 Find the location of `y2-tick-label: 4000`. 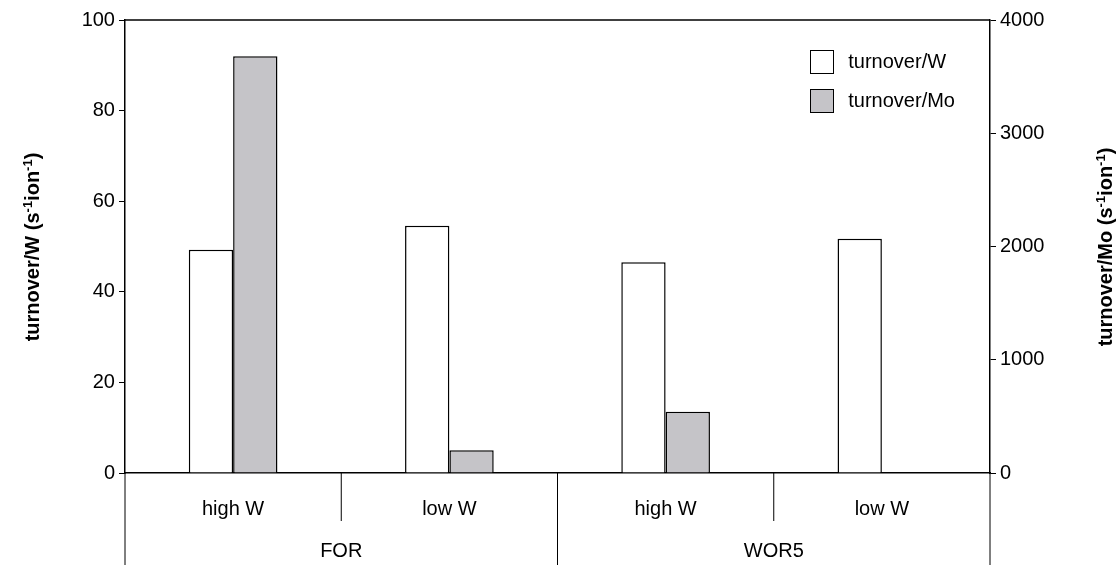

y2-tick-label: 4000 is located at coordinates (1022, 18).